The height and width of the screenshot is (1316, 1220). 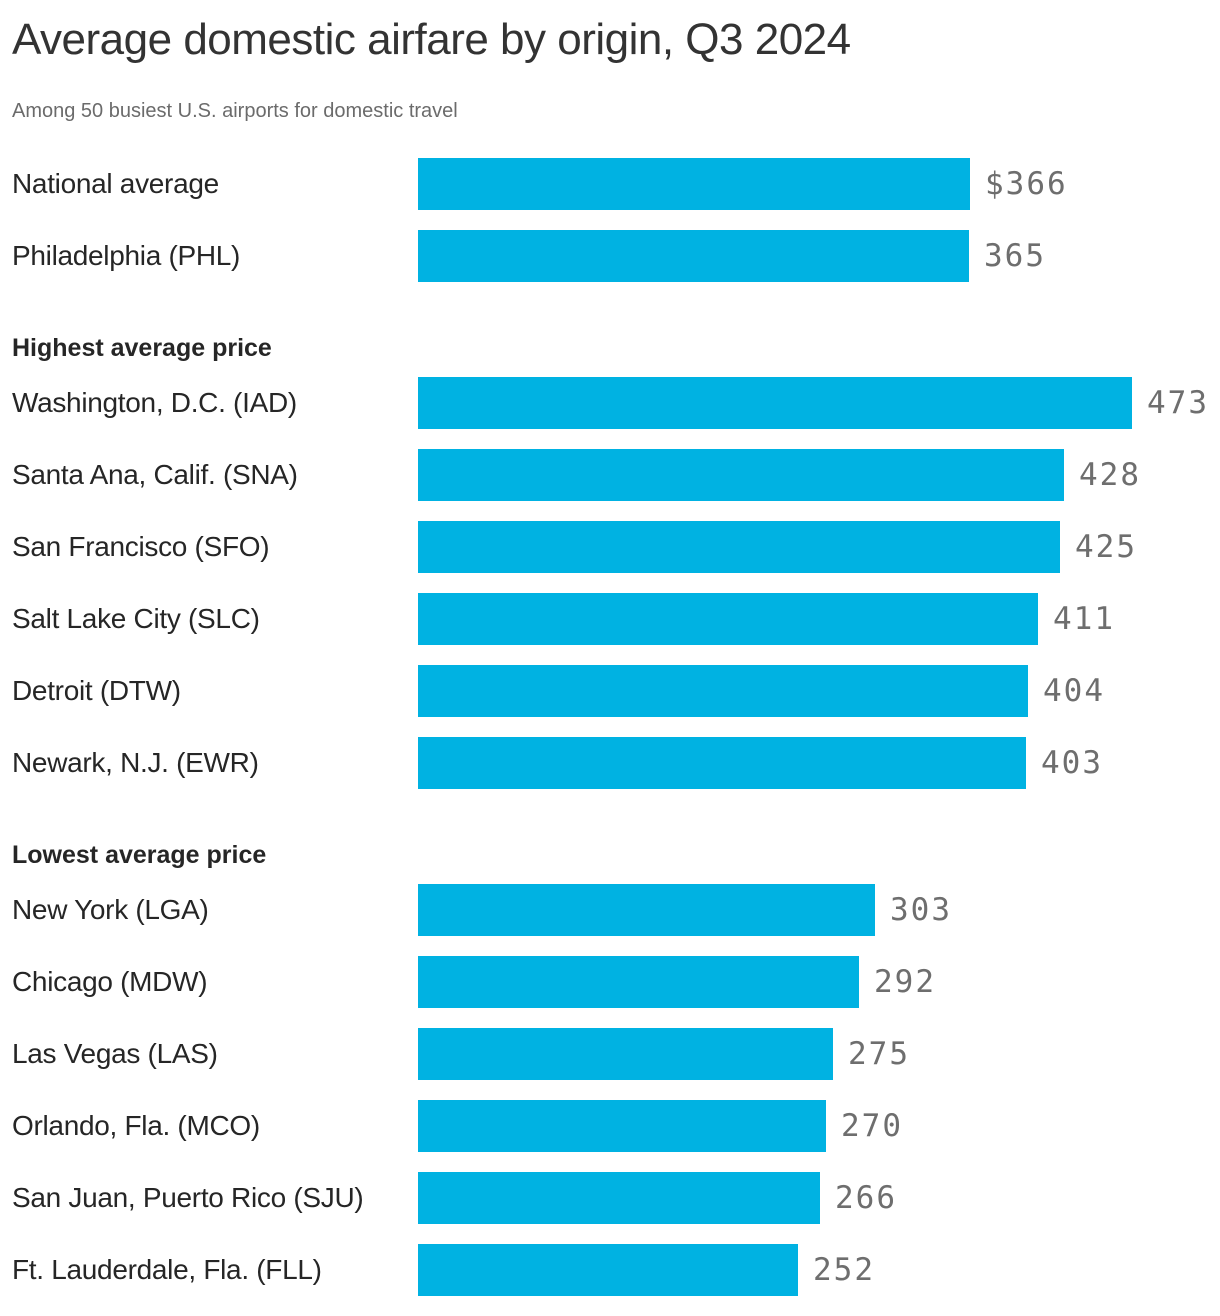 What do you see at coordinates (110, 981) in the screenshot?
I see `row-label: Chicago (MDW)` at bounding box center [110, 981].